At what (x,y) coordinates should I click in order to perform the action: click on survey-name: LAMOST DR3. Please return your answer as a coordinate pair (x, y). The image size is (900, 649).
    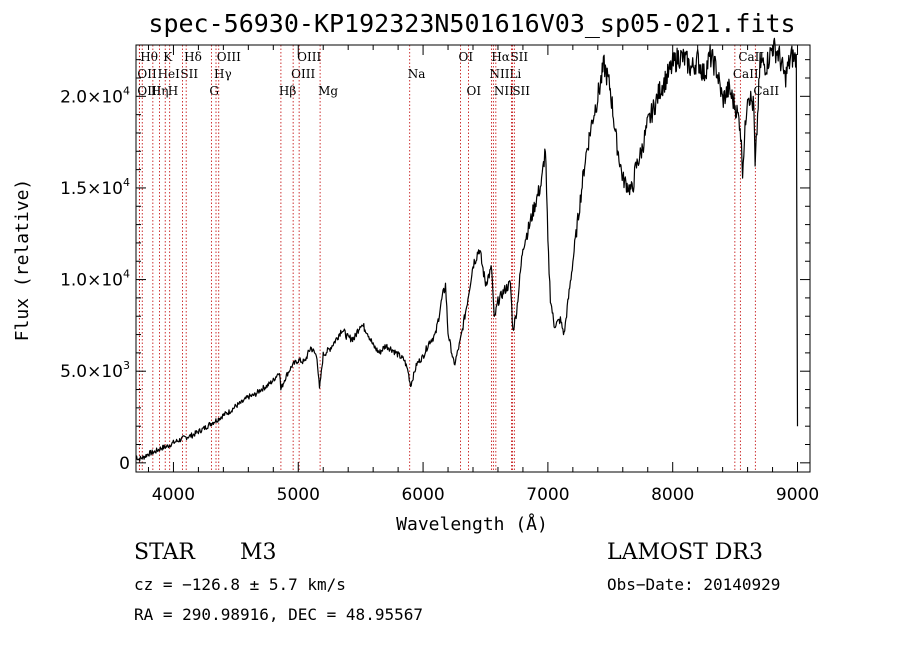
    Looking at the image, I should click on (685, 552).